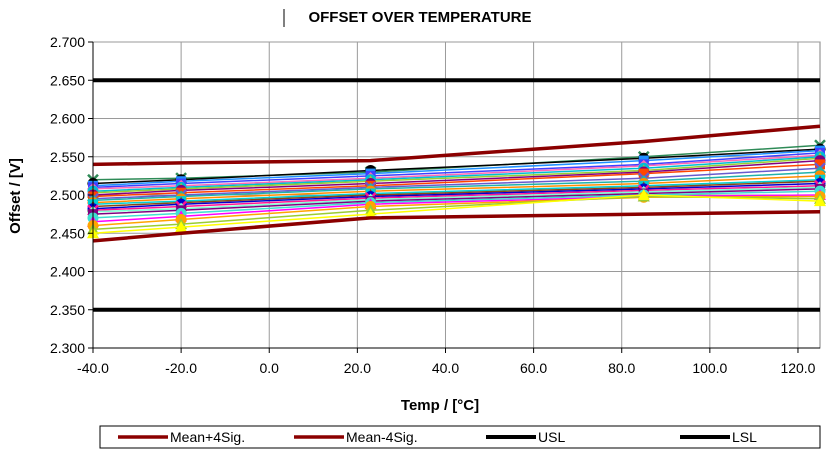 The image size is (831, 450). What do you see at coordinates (67, 272) in the screenshot?
I see `y-tick-label: 2.400` at bounding box center [67, 272].